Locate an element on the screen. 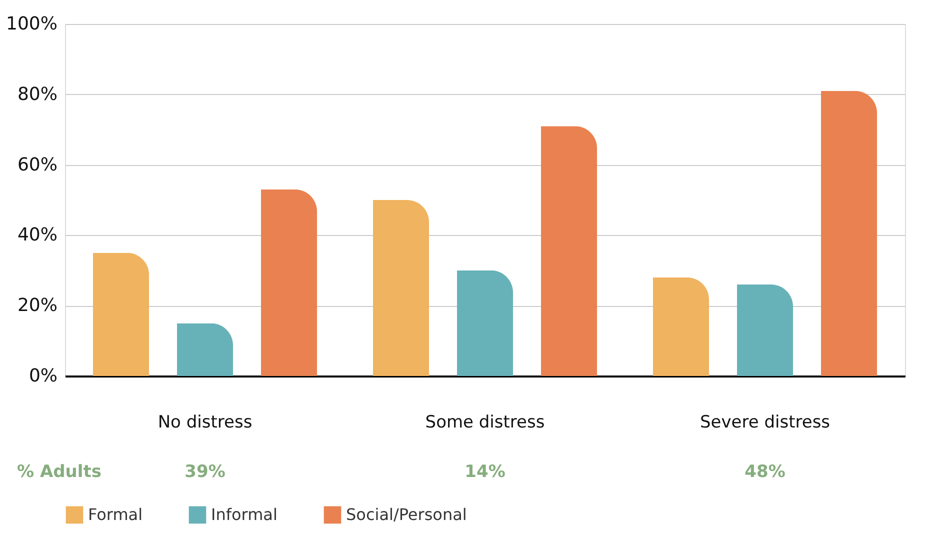 The image size is (925, 540). y-tick-label: 40% is located at coordinates (37, 235).